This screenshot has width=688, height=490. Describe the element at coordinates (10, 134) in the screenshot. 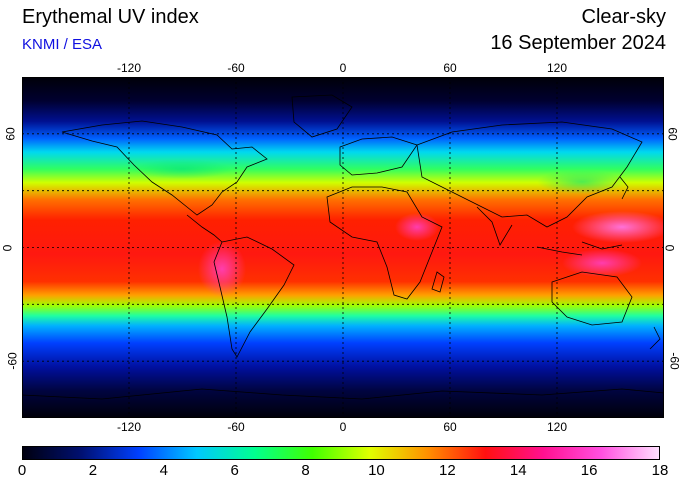

I see `left-latitude-tick-label: 60` at that location.